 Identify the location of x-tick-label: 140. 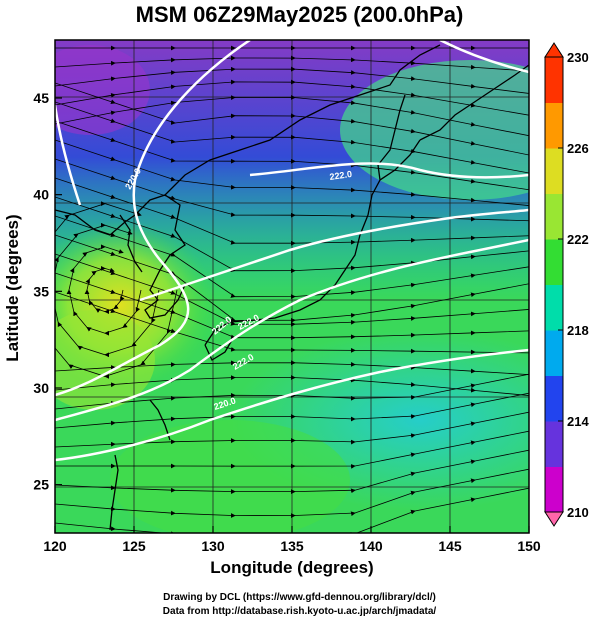
(371, 546).